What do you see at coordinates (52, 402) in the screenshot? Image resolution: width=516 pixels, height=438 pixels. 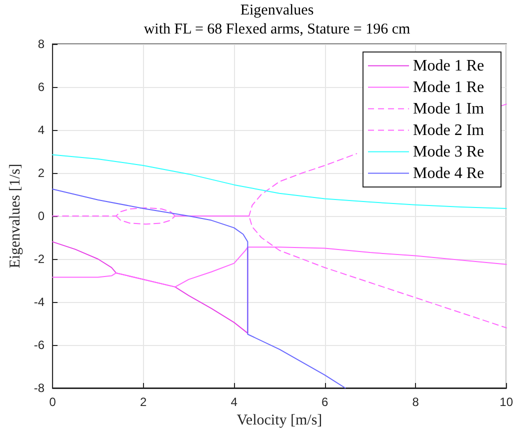 I see `x-tick-label: 0` at bounding box center [52, 402].